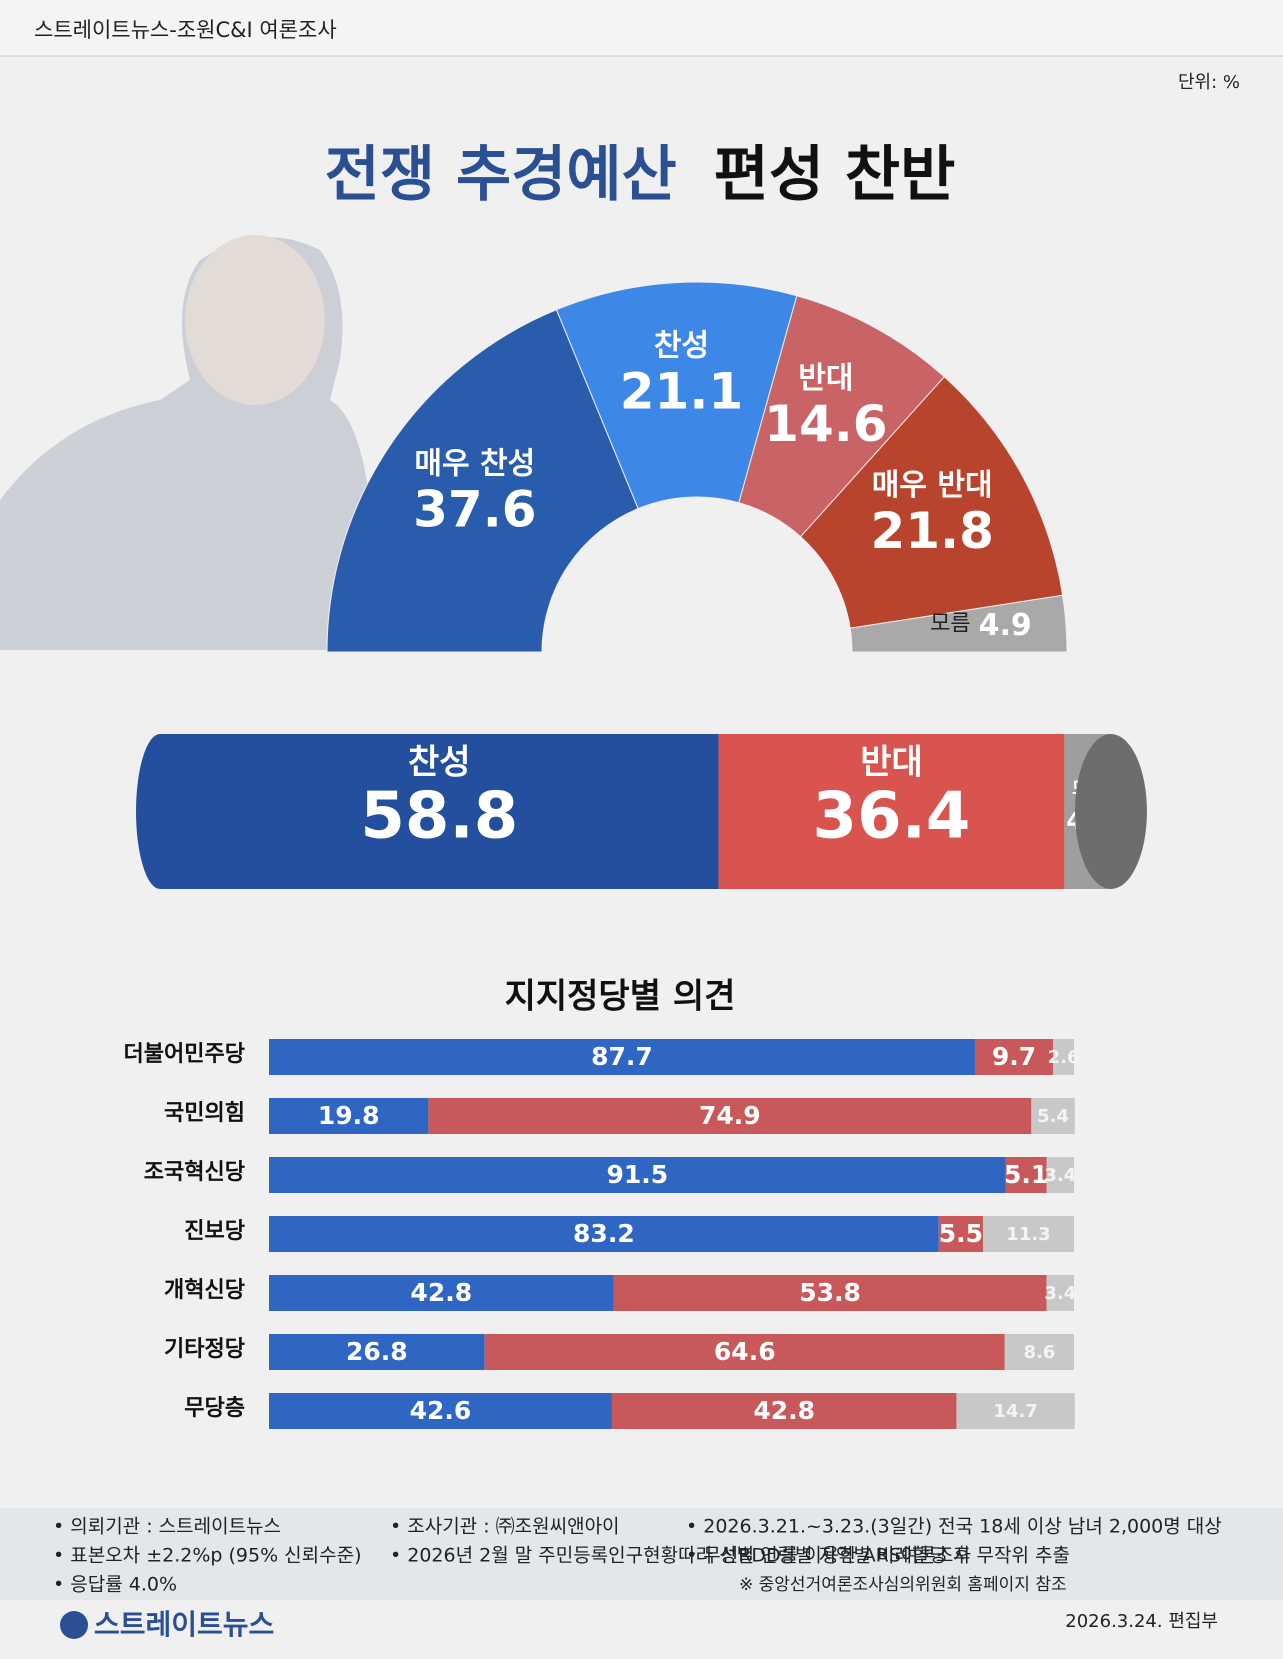 Image resolution: width=1283 pixels, height=1659 pixels. I want to click on footnote: • 표본오차 ±2.2%p (95% 신뢰수준), so click(207, 1556).